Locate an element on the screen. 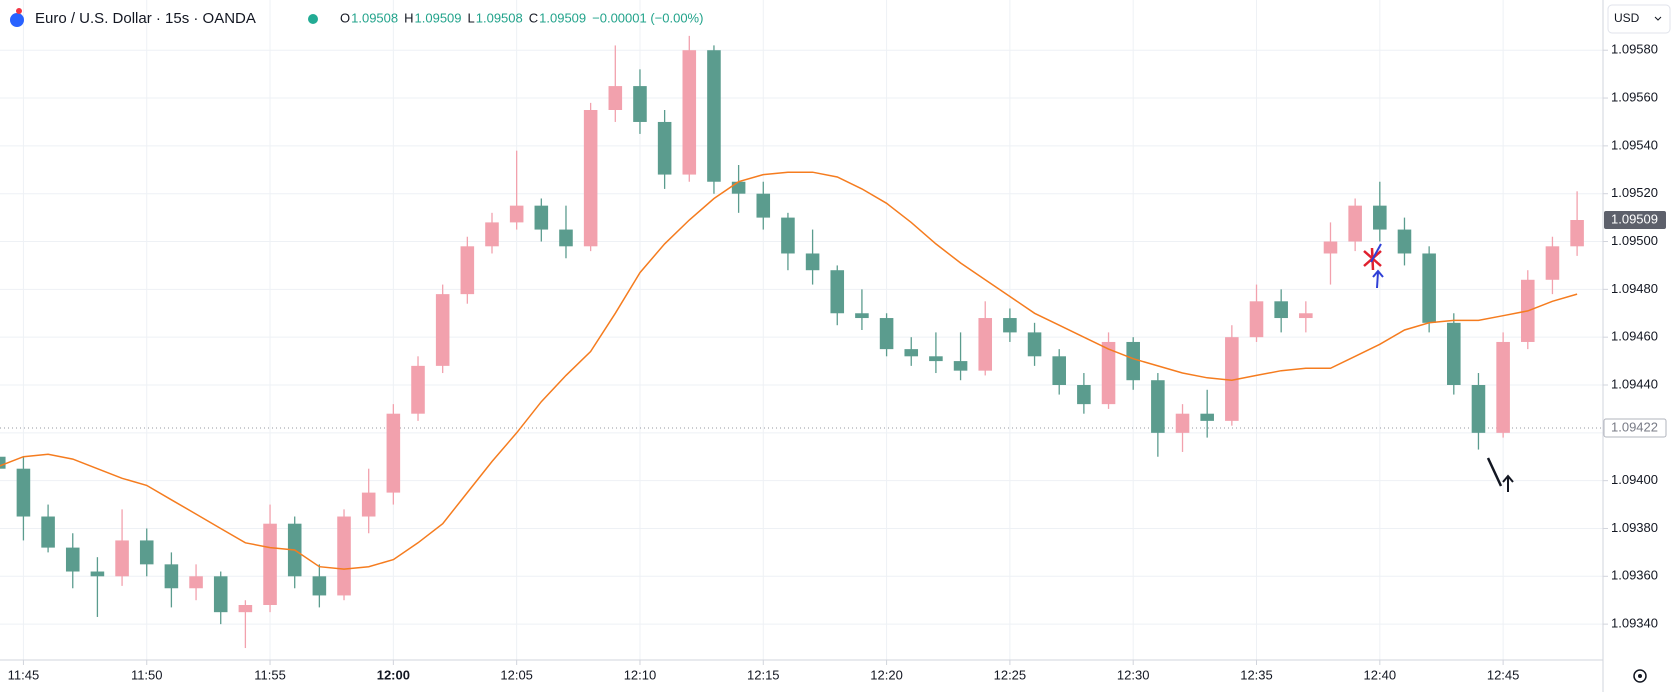 The image size is (1676, 692). legend-key: H is located at coordinates (408, 17).